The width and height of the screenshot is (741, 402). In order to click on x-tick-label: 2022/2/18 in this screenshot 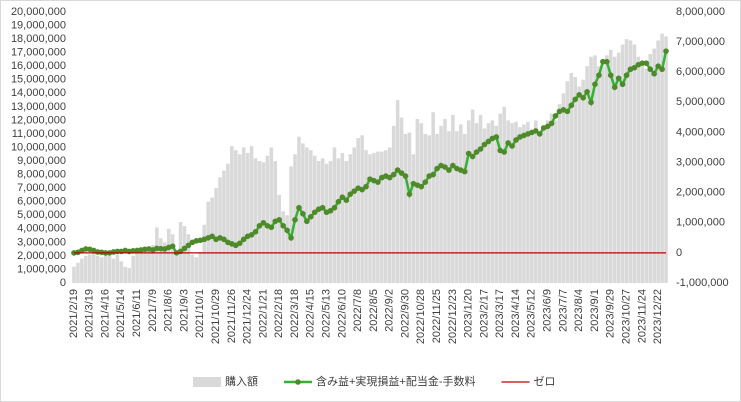, I will do `click(279, 313)`.